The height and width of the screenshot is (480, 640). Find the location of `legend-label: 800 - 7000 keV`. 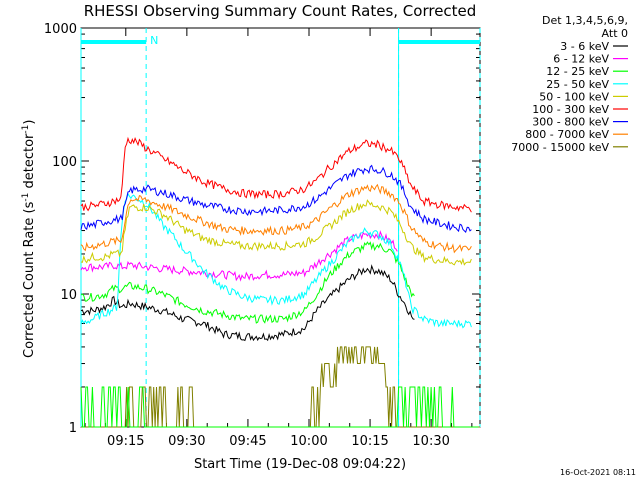

legend-label: 800 - 7000 keV is located at coordinates (567, 134).